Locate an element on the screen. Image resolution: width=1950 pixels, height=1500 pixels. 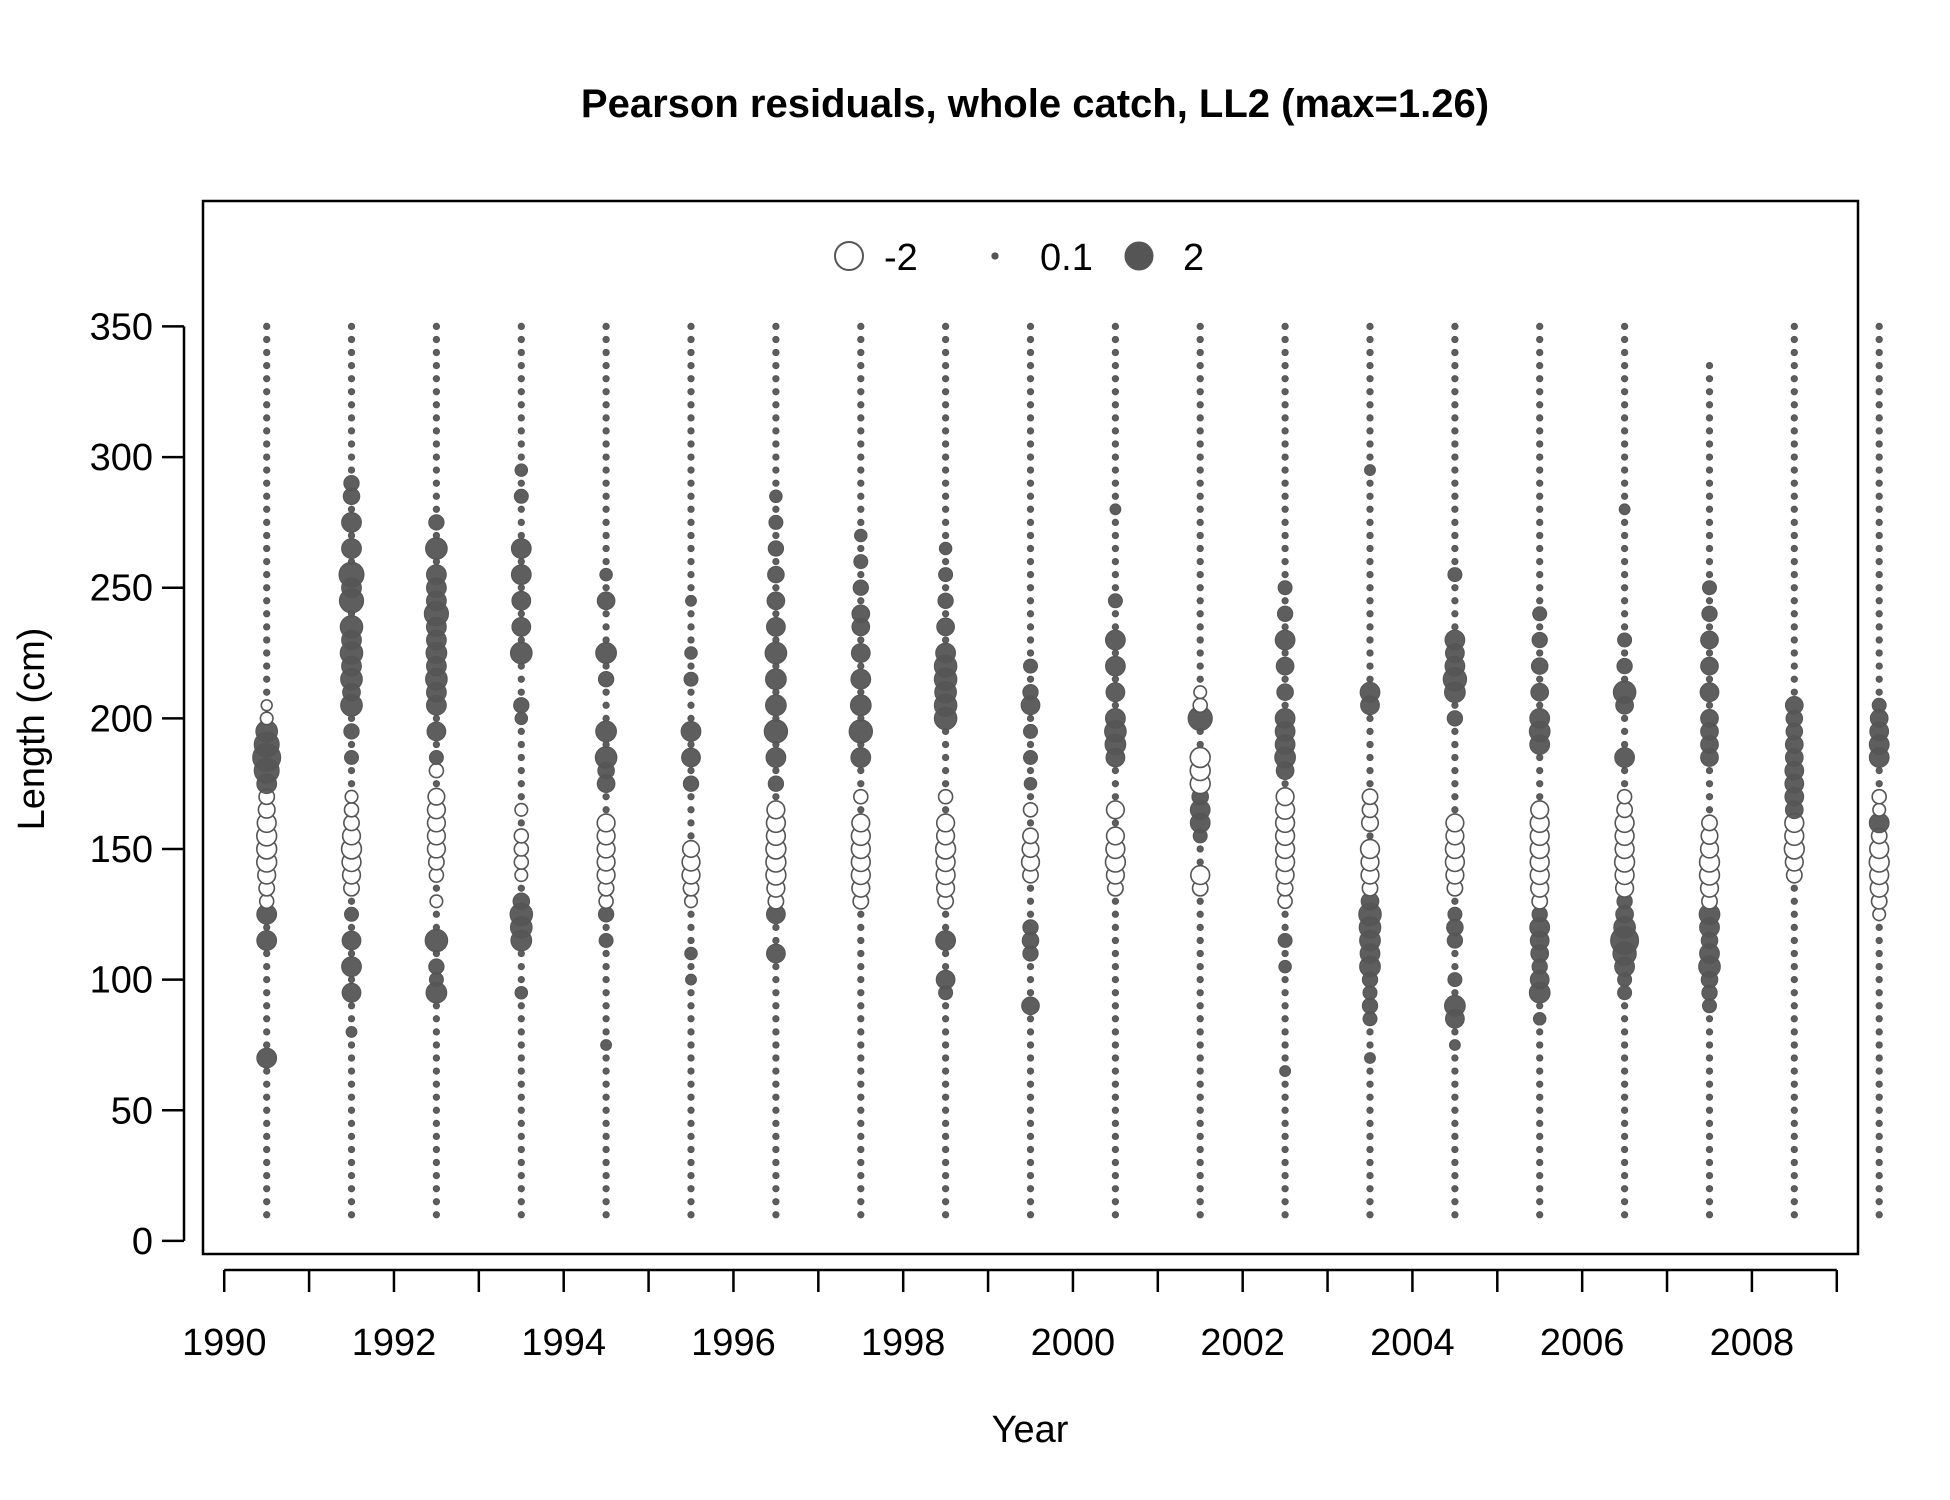
x-tick-label: 2002 is located at coordinates (1242, 1343).